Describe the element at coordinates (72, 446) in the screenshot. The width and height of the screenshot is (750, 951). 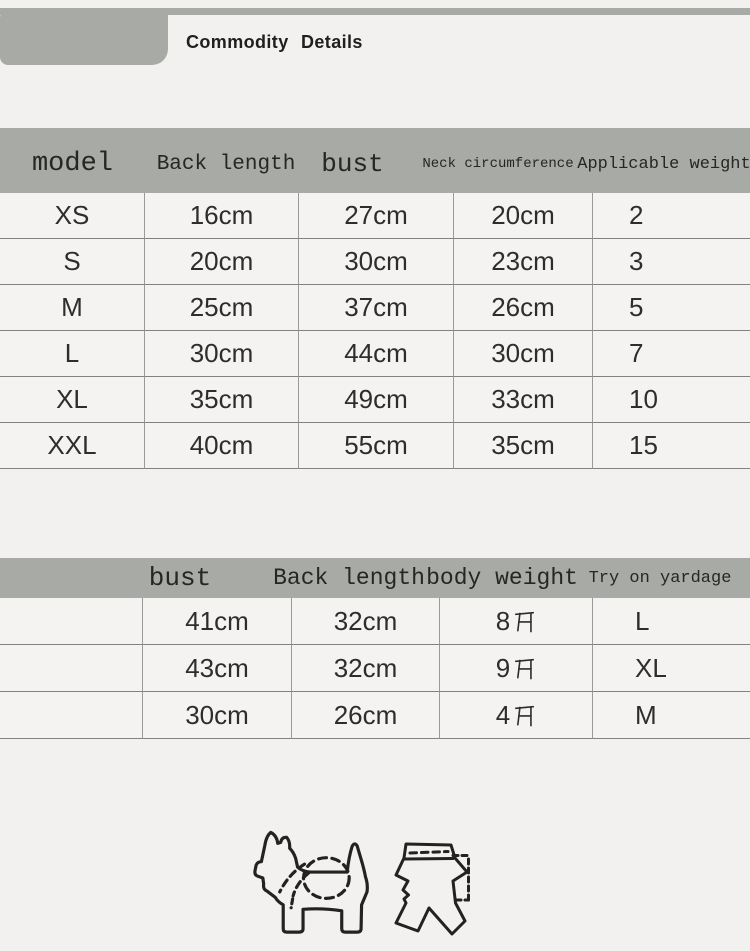
I see `size-cell: XXL` at that location.